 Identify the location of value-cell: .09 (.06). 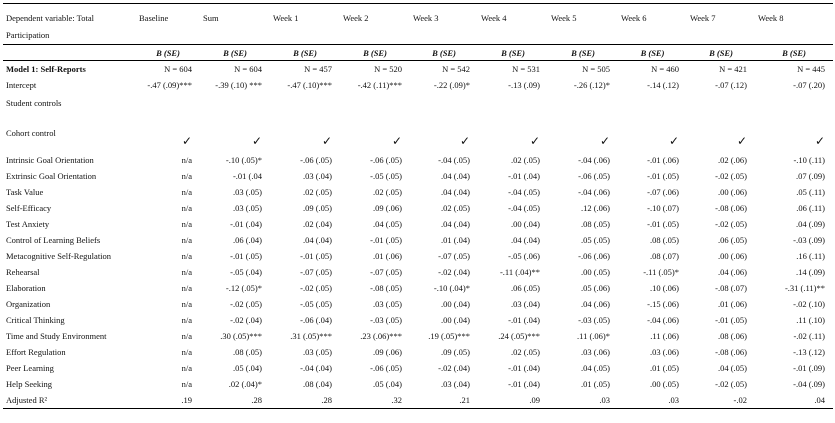
(387, 352).